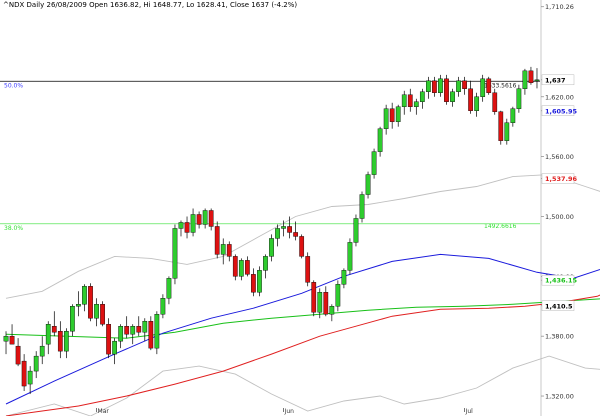 The image size is (600, 416). I want to click on open-value: 1636.82,, so click(126, 5).